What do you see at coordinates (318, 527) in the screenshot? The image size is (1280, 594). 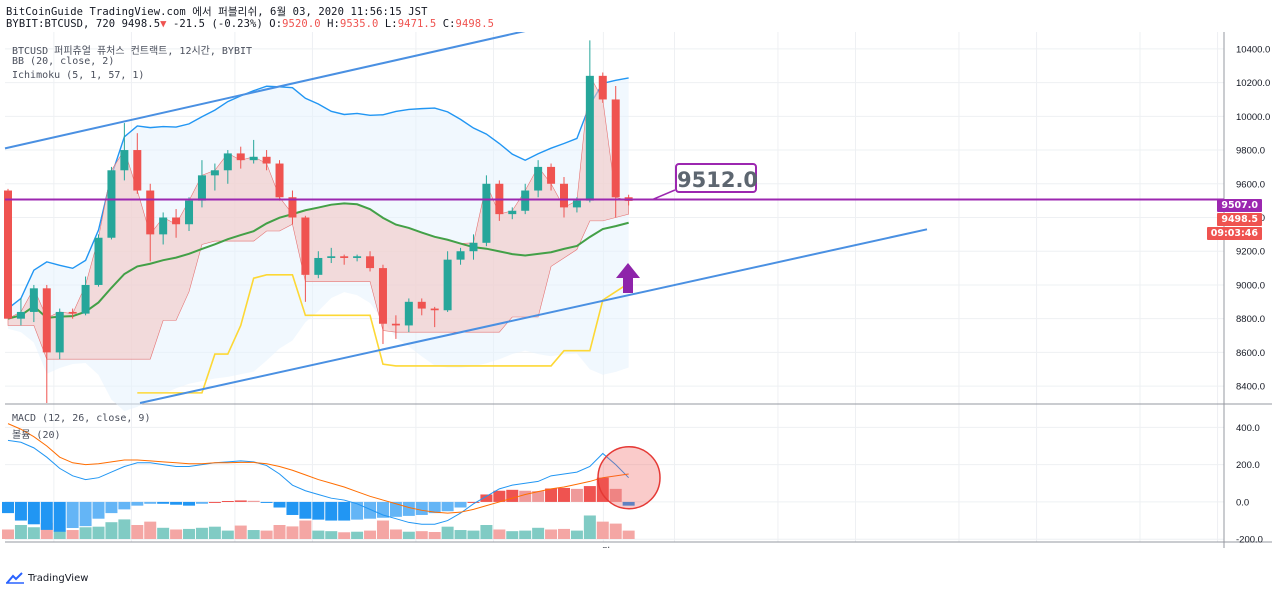 I see `volume-bars` at bounding box center [318, 527].